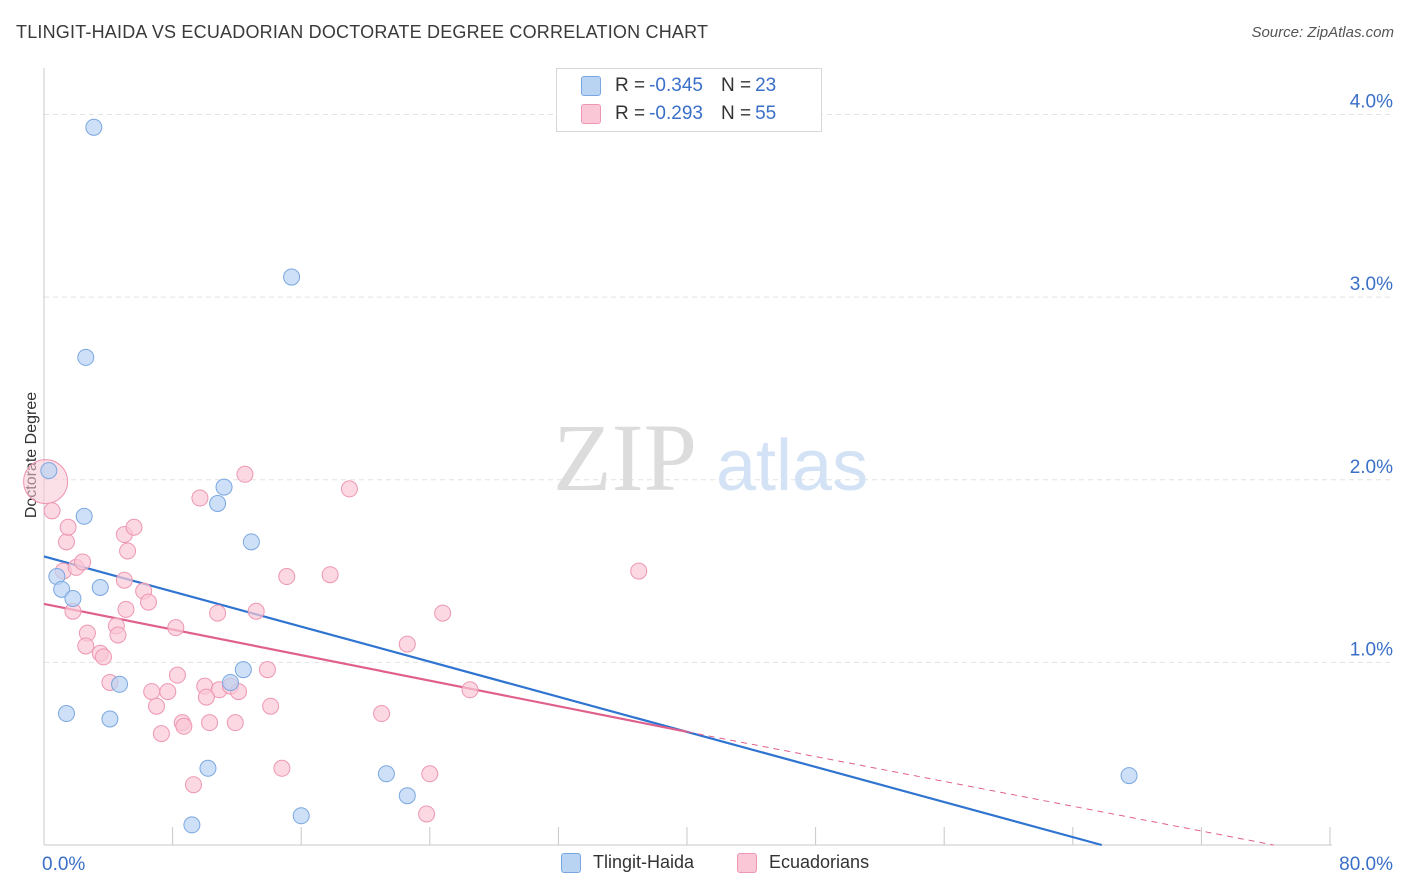 This screenshot has height=892, width=1406. I want to click on watermark-zip: ZIP, so click(625, 457).